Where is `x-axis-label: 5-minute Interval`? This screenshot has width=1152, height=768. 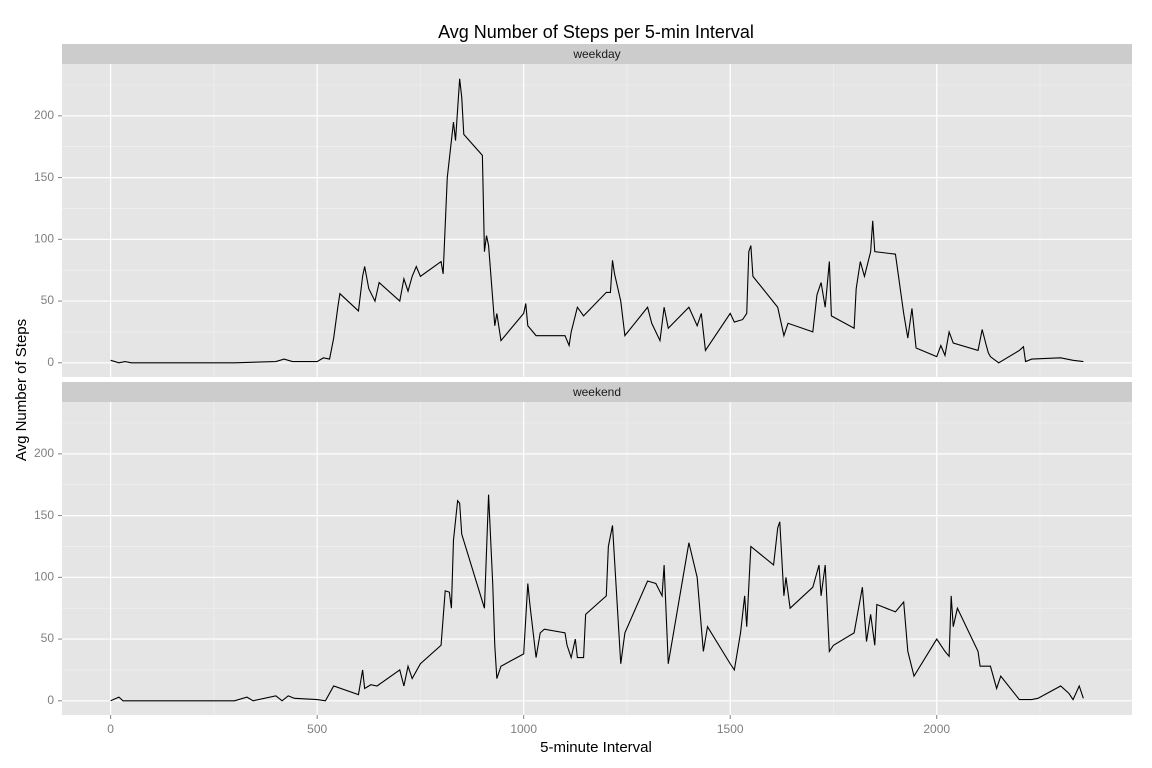 x-axis-label: 5-minute Interval is located at coordinates (596, 747).